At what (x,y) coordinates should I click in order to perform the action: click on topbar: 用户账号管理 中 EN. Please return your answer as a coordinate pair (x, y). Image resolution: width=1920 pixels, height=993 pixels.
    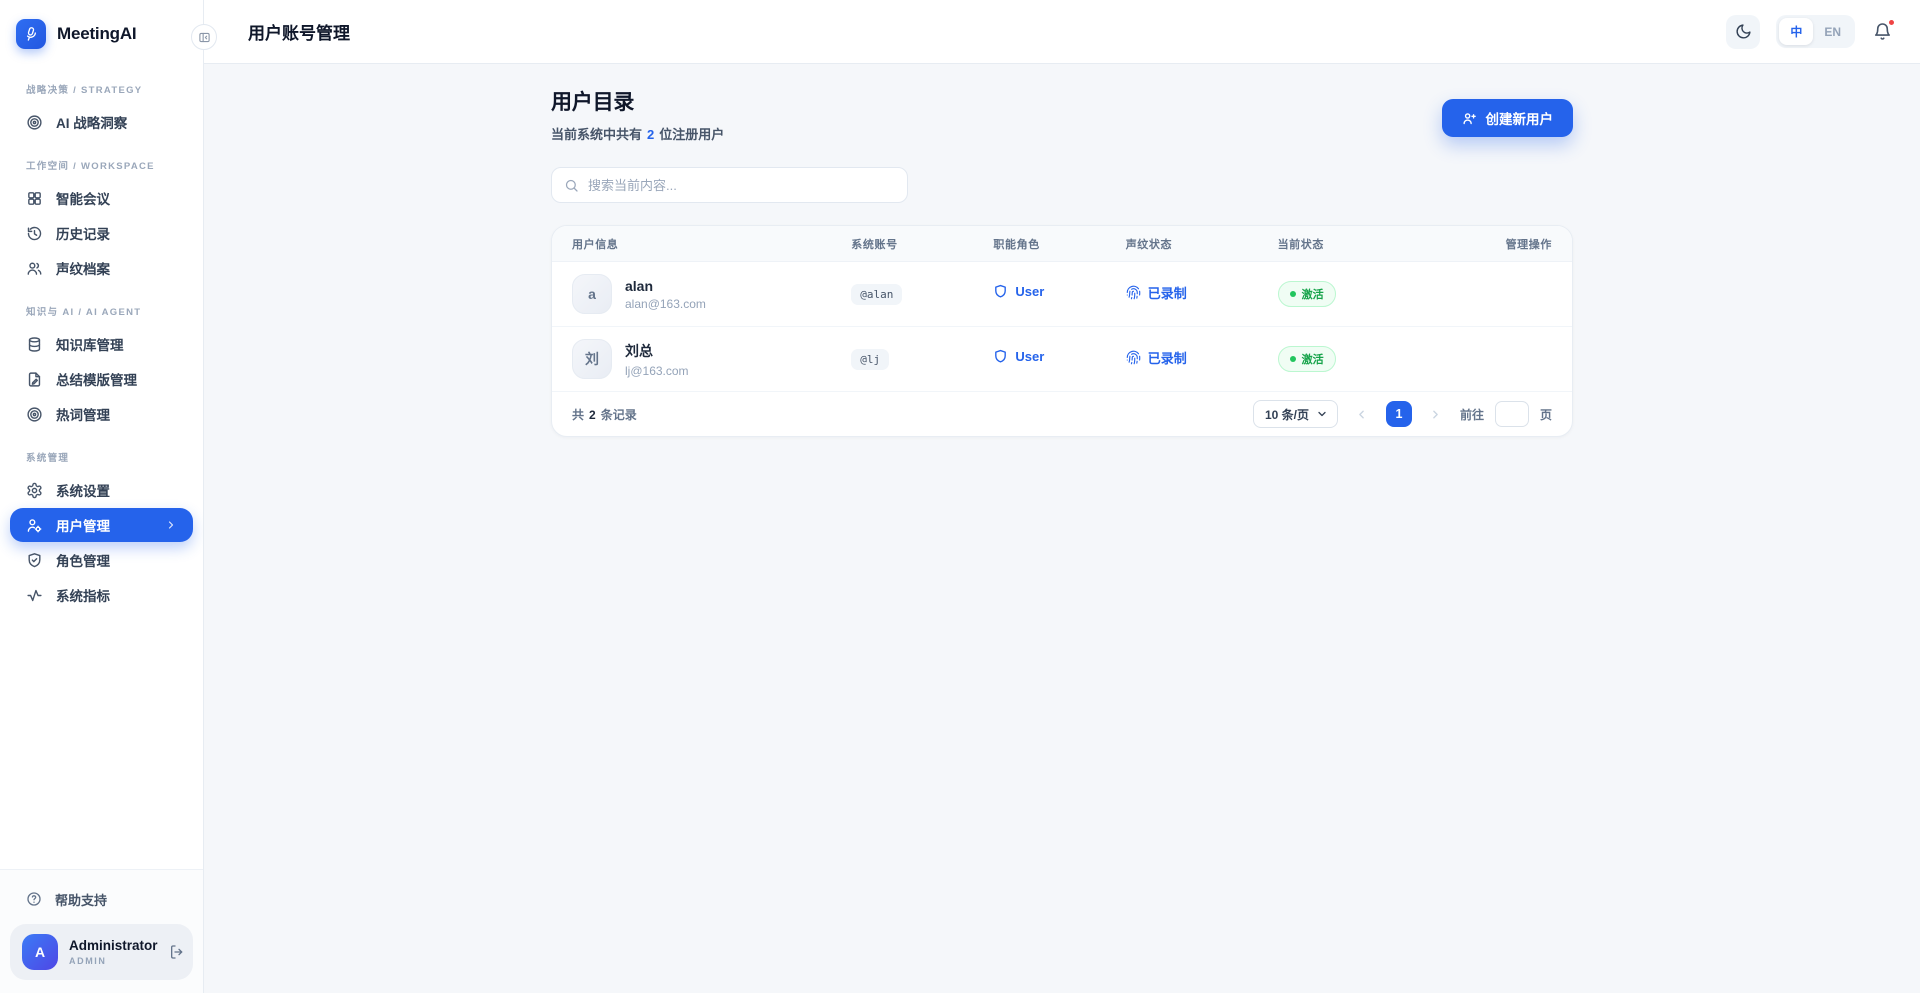
    Looking at the image, I should click on (1055, 32).